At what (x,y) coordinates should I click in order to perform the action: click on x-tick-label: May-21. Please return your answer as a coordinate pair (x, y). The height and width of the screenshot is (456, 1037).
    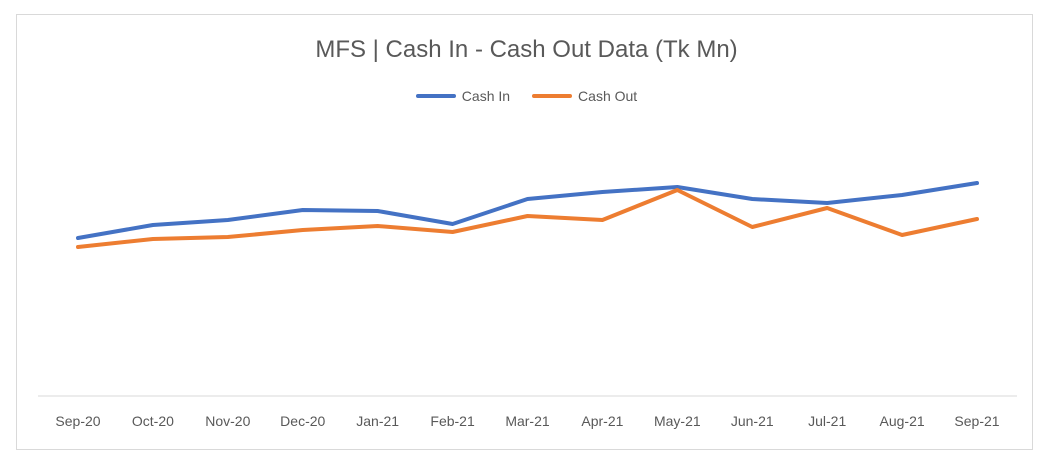
    Looking at the image, I should click on (677, 421).